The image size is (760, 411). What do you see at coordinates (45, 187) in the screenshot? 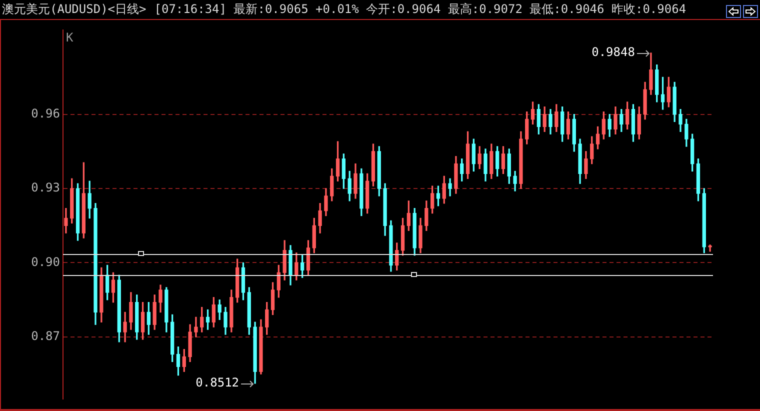
I see `y-tick-label: 0.93` at bounding box center [45, 187].